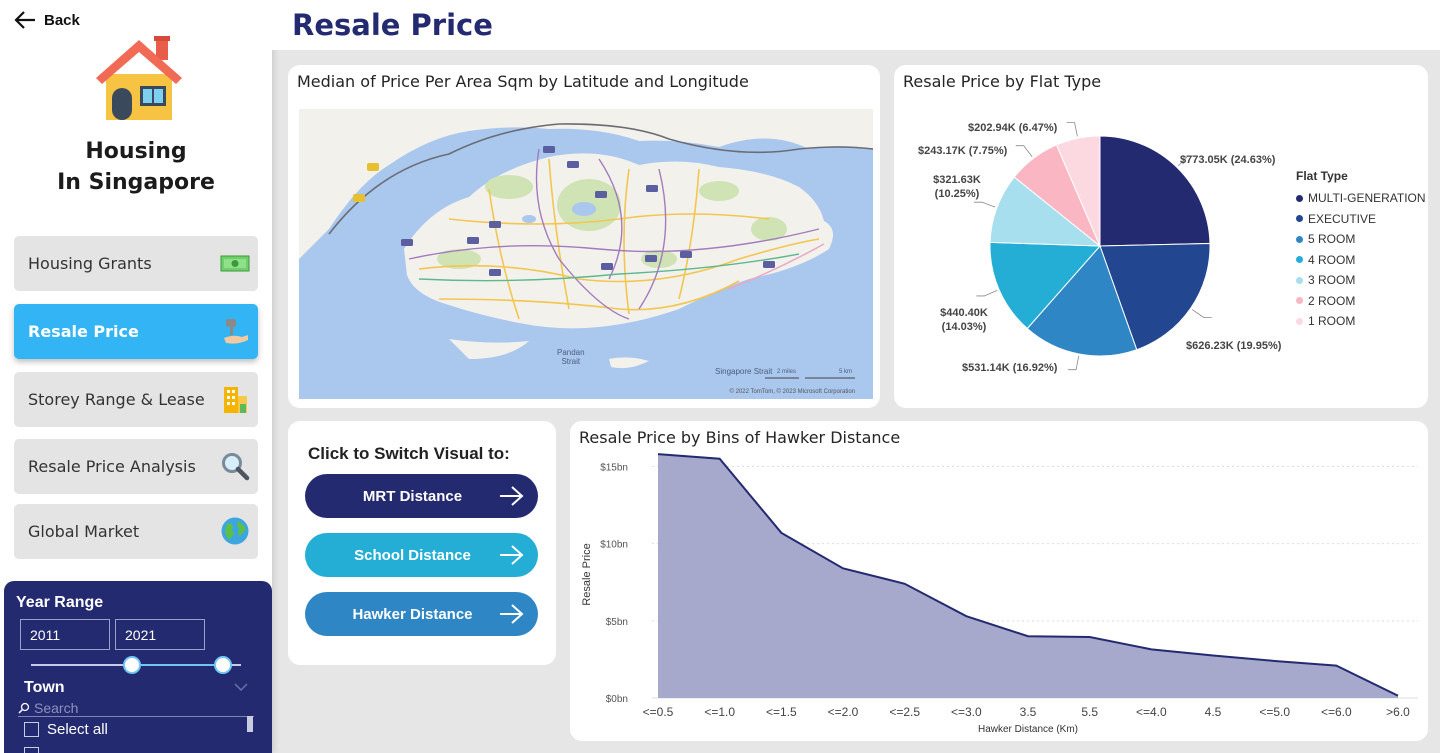  Describe the element at coordinates (132, 665) in the screenshot. I see `year-slider-handle-start` at that location.